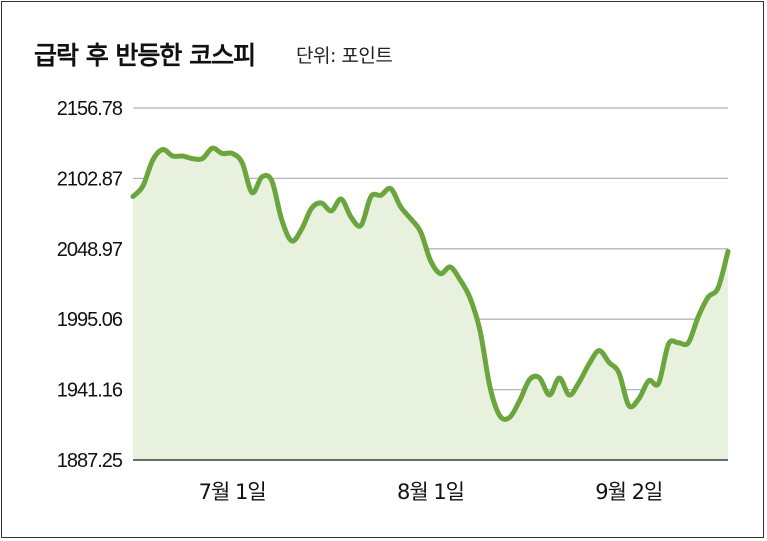  I want to click on unit-label: 단위: 포인트, so click(344, 56).